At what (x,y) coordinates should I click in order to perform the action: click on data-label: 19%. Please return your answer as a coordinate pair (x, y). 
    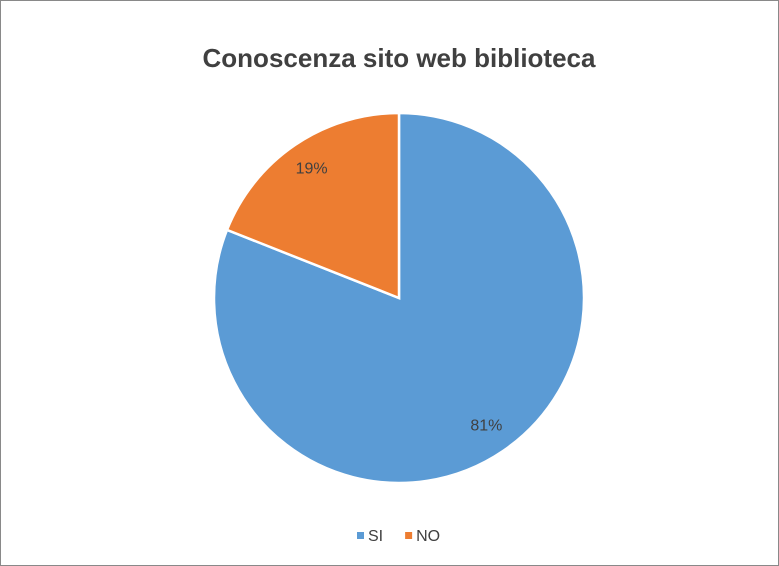
    Looking at the image, I should click on (312, 169).